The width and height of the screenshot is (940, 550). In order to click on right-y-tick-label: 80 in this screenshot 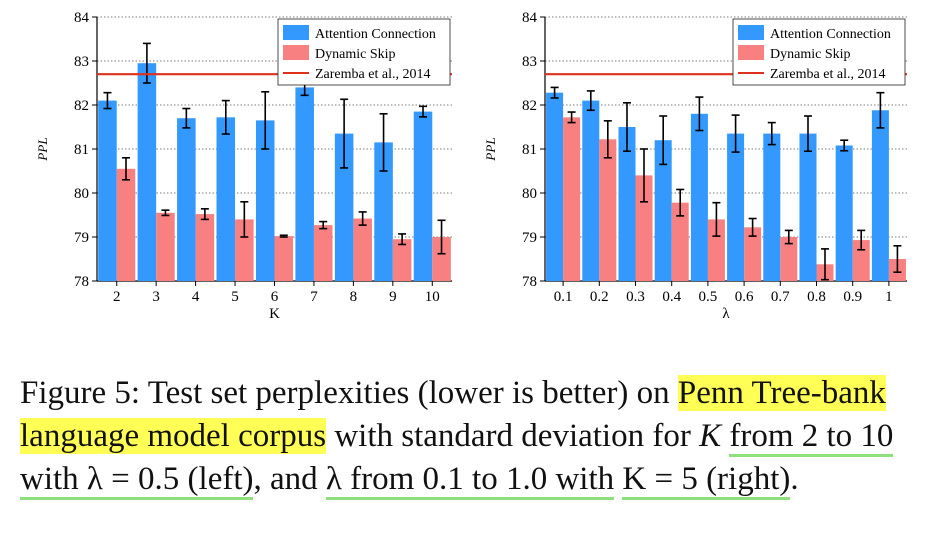, I will do `click(529, 194)`.